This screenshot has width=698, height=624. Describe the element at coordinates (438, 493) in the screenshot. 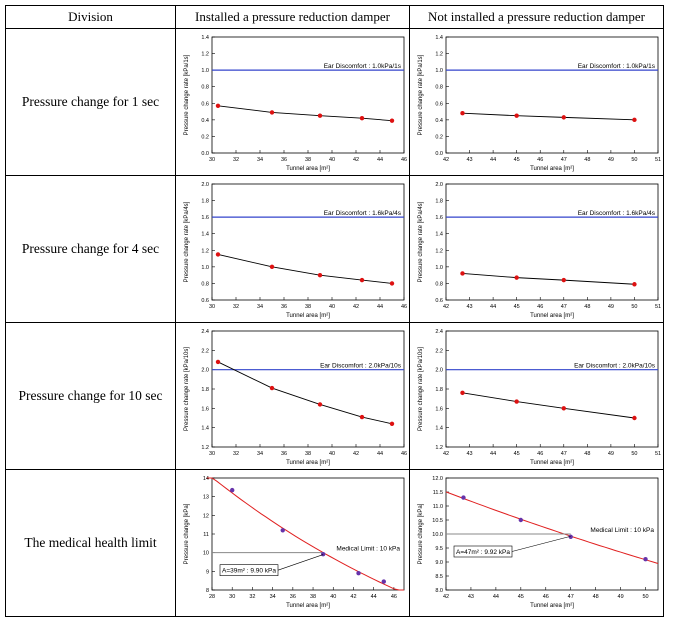

I see `y-tick-label: 11.5` at that location.